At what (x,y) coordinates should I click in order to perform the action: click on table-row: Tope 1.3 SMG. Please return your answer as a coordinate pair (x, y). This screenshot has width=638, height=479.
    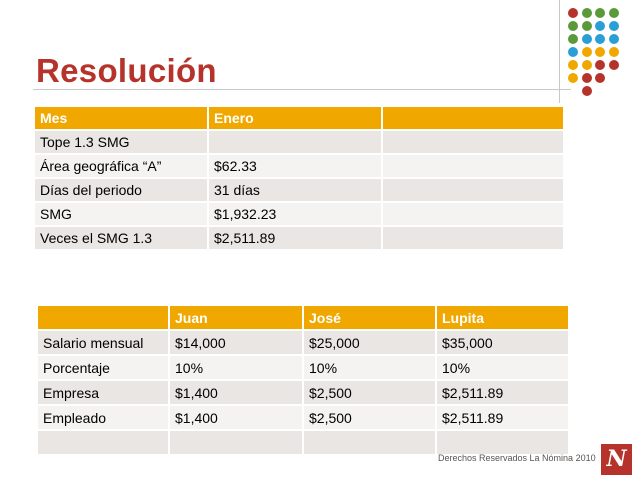
    Looking at the image, I should click on (299, 142).